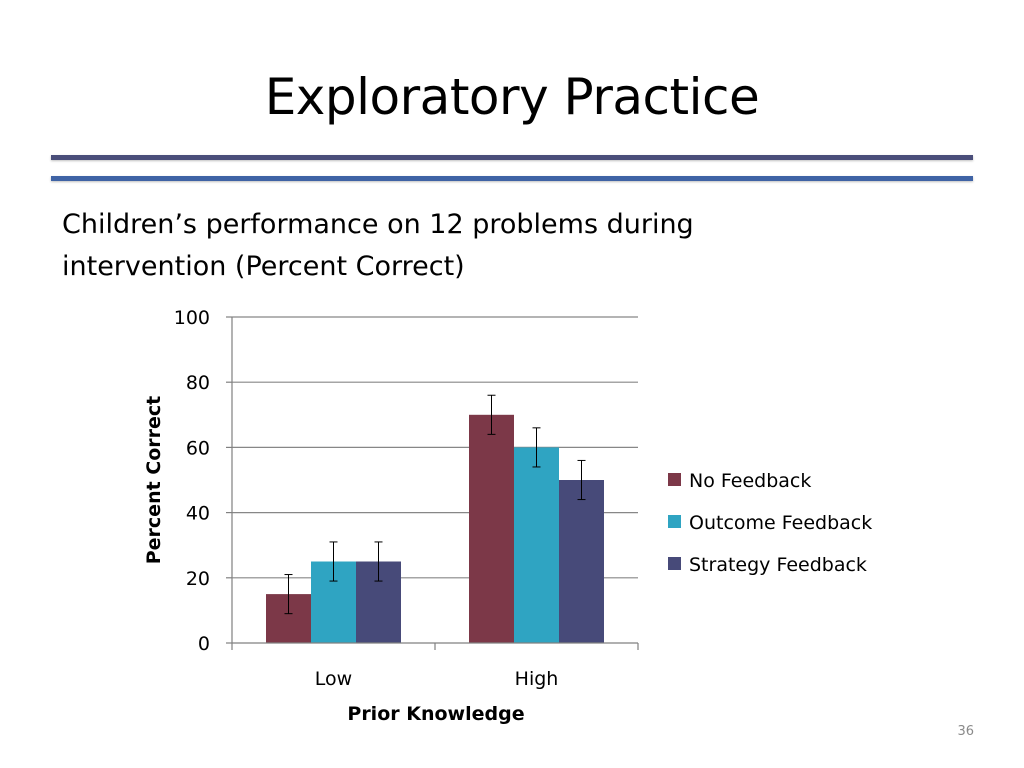 The height and width of the screenshot is (768, 1024). Describe the element at coordinates (192, 318) in the screenshot. I see `y-tick-label: 100` at that location.